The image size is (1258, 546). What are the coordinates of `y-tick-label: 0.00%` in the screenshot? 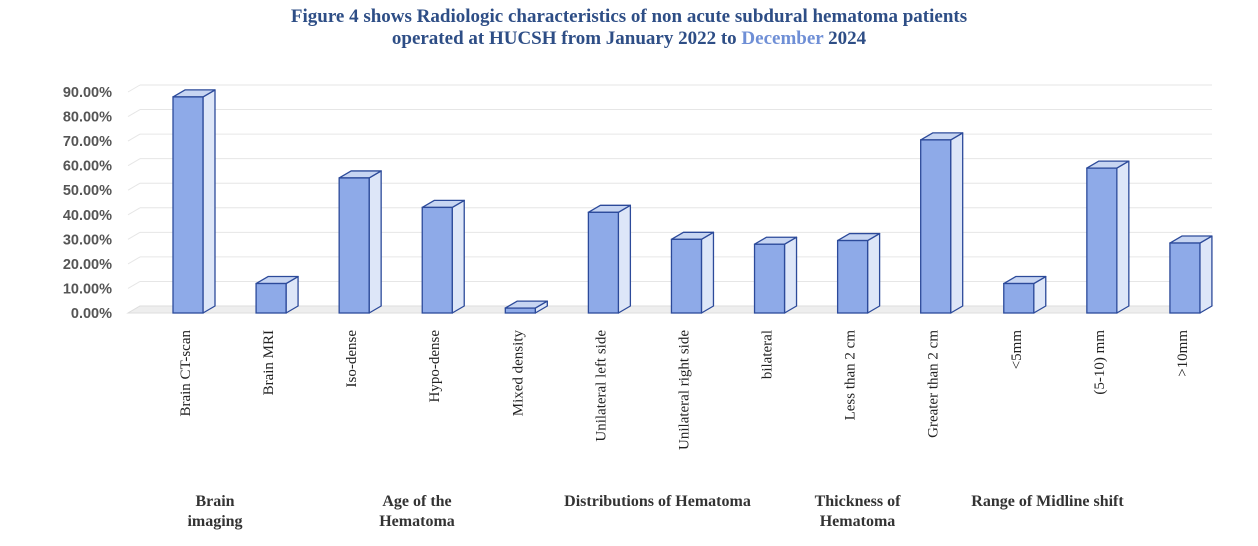 It's located at (91, 314).